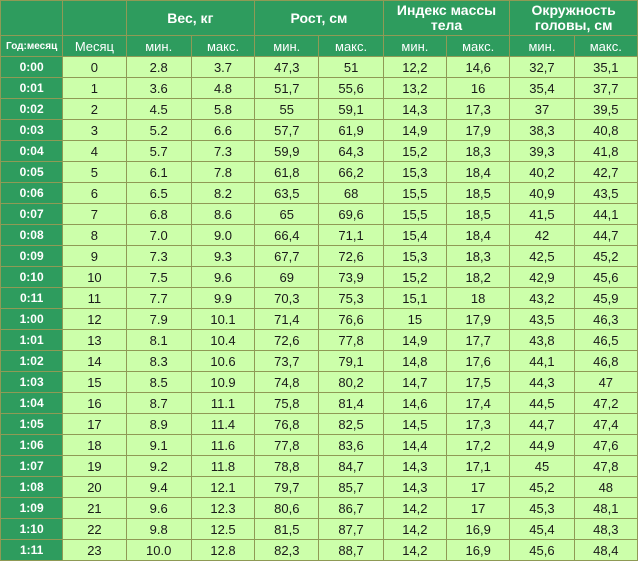 The image size is (638, 561). Describe the element at coordinates (94, 382) in the screenshot. I see `month-cell: 15` at that location.